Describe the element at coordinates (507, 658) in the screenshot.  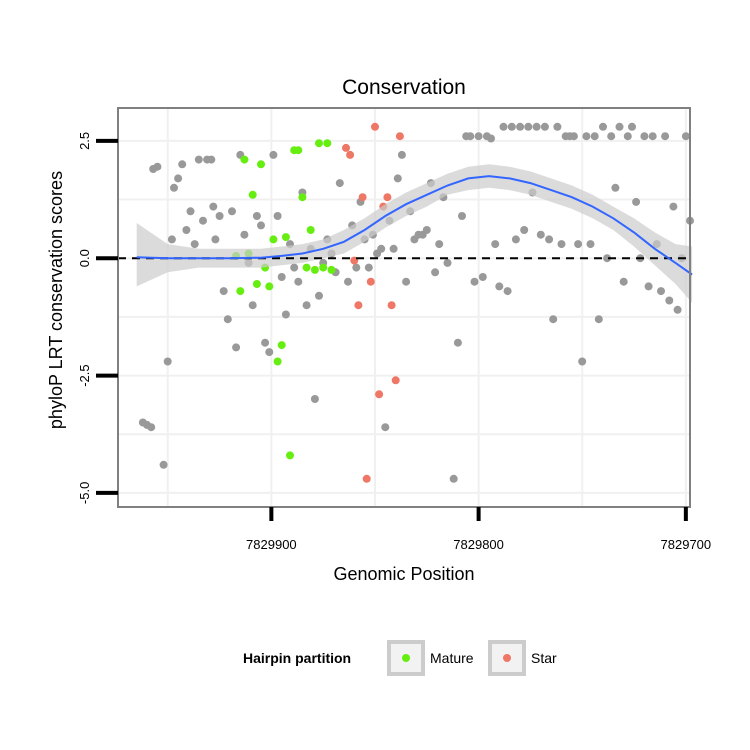
I see `legend-dot-star` at that location.